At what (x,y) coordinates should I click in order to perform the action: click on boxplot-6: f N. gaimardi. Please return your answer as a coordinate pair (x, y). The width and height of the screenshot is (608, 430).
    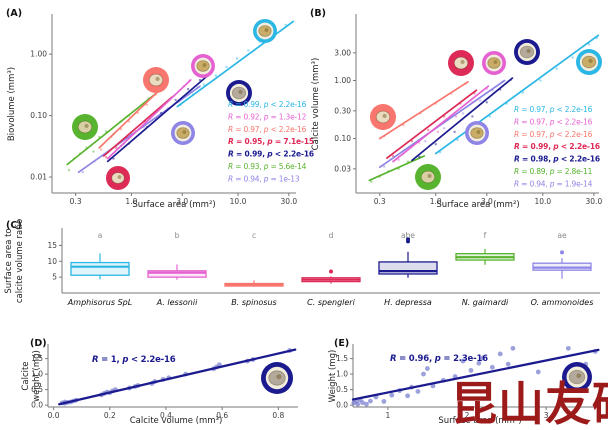
    Looking at the image, I should click on (485, 269).